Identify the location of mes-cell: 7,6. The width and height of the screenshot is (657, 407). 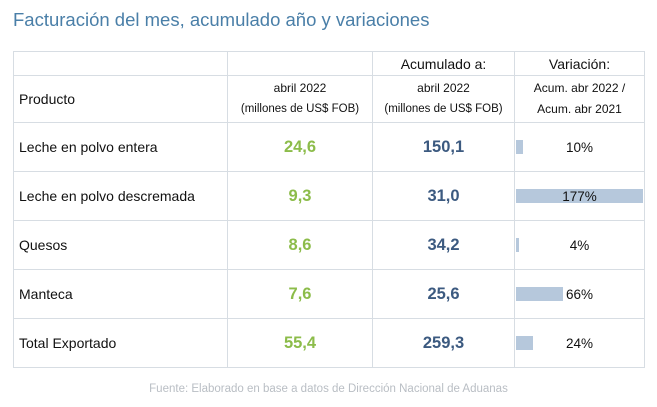
(300, 294).